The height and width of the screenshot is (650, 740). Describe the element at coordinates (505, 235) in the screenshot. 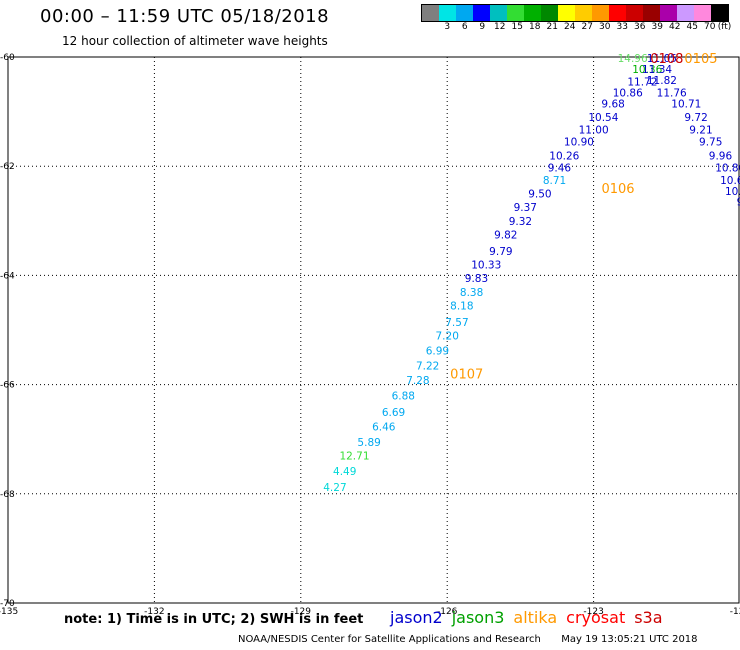

I see `wave-height-label: 9.82` at that location.